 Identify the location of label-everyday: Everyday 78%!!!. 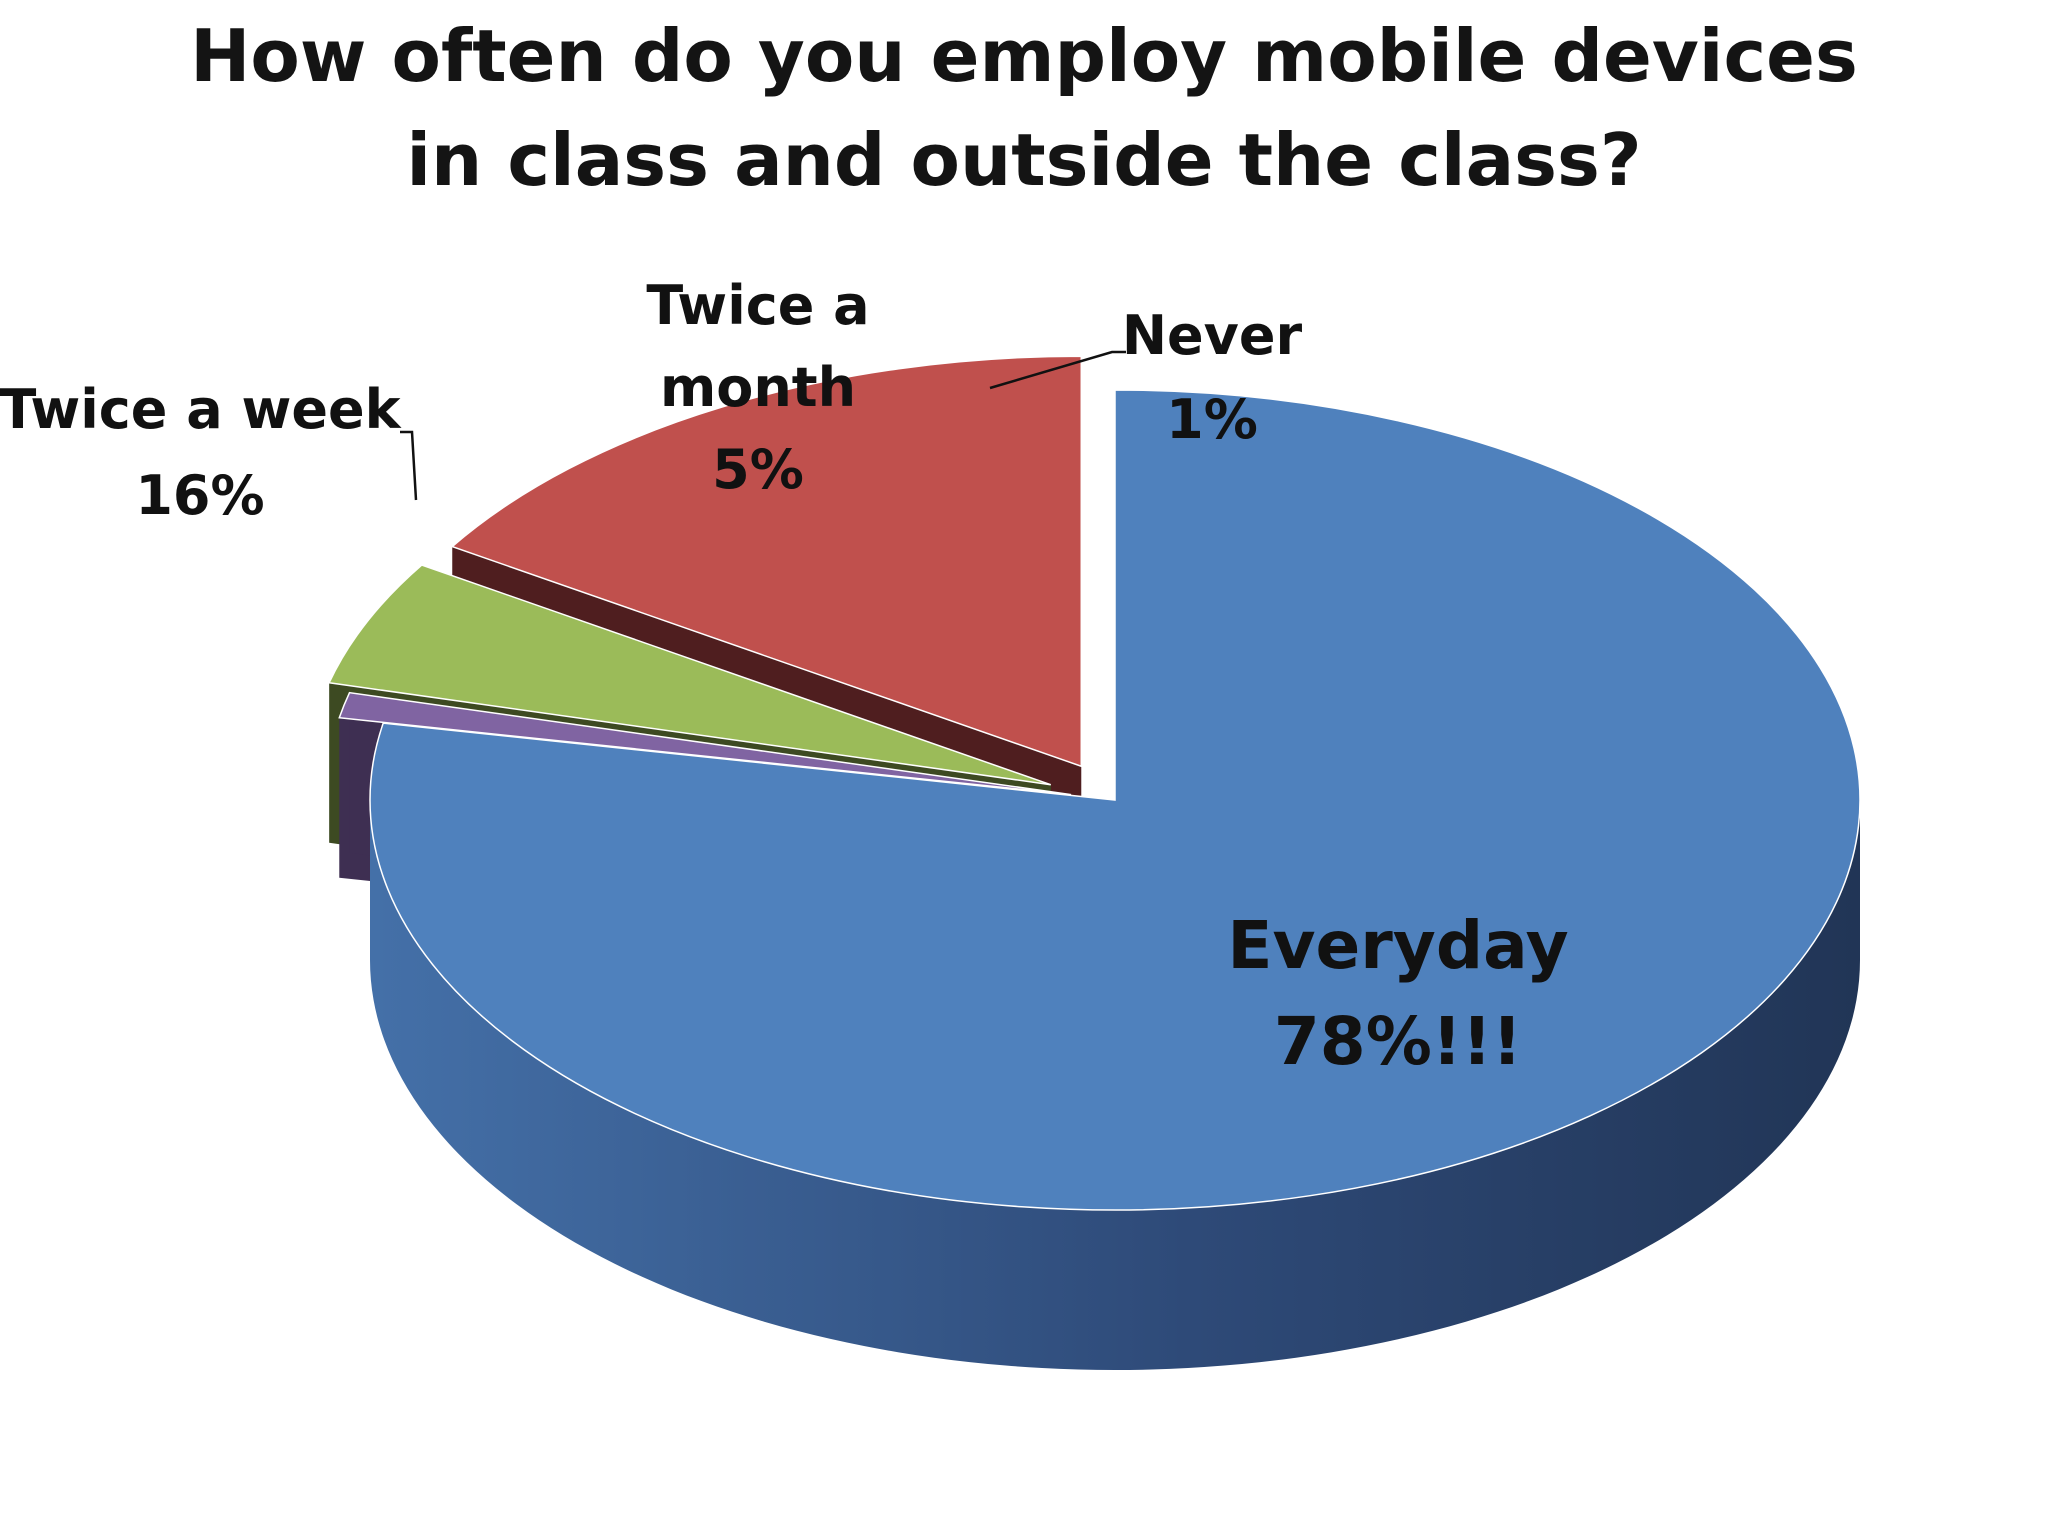
(1397, 993).